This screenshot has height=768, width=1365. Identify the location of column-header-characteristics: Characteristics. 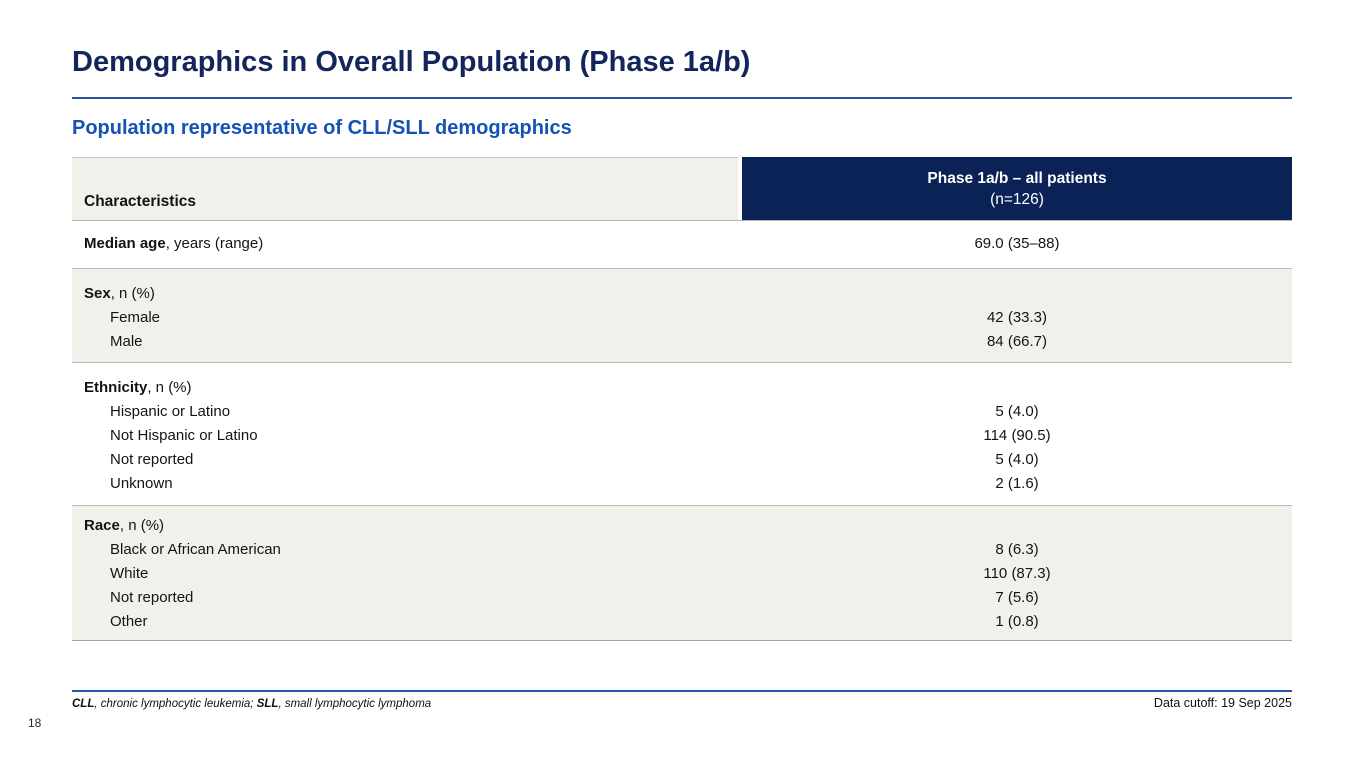
(405, 188).